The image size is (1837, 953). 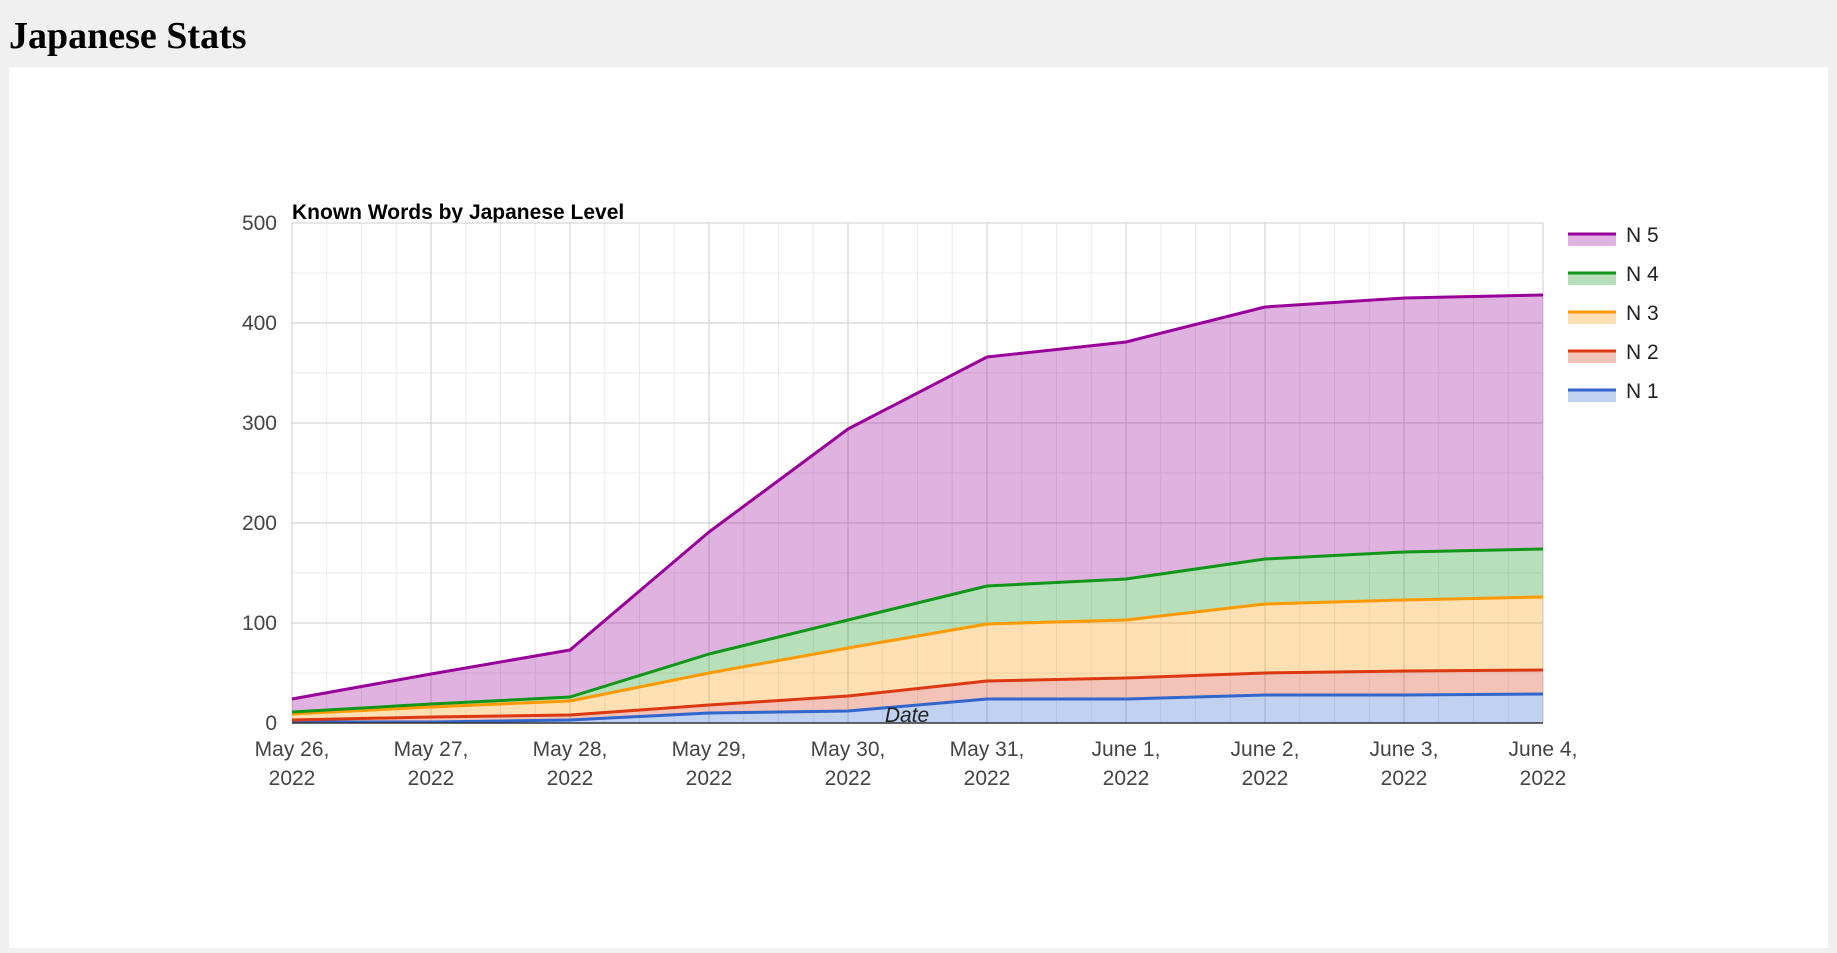 What do you see at coordinates (128, 36) in the screenshot?
I see `page-title: Japanese Stats` at bounding box center [128, 36].